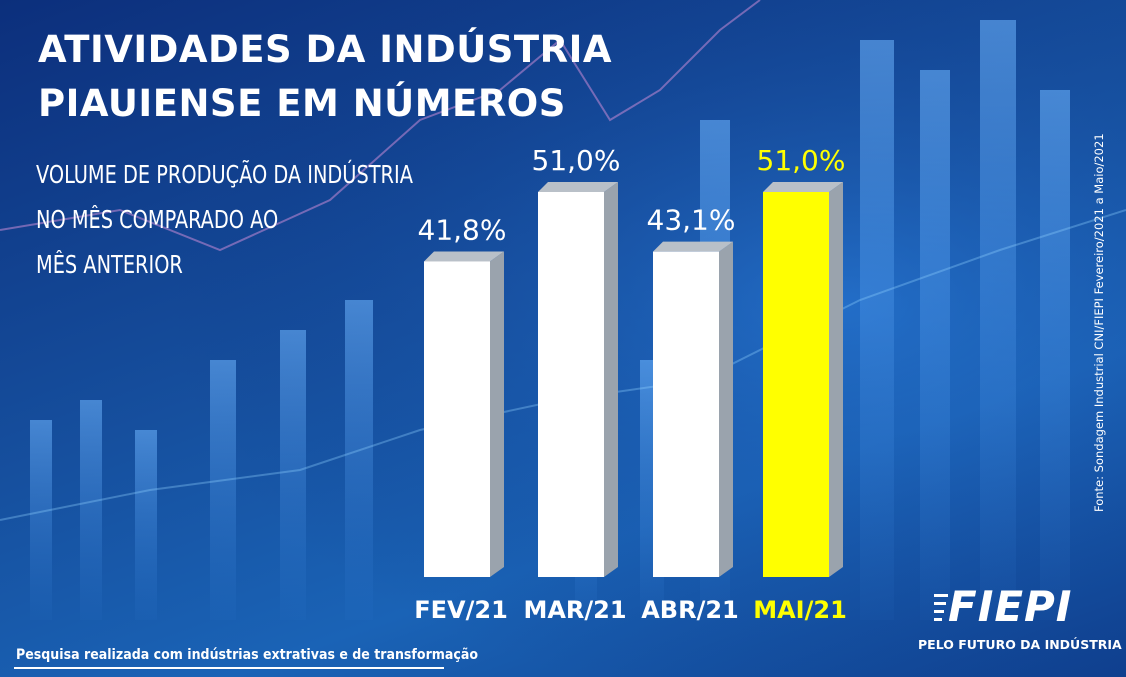  I want to click on title-line-1: ATIVIDADES DA INDÚSTRIA, so click(325, 49).